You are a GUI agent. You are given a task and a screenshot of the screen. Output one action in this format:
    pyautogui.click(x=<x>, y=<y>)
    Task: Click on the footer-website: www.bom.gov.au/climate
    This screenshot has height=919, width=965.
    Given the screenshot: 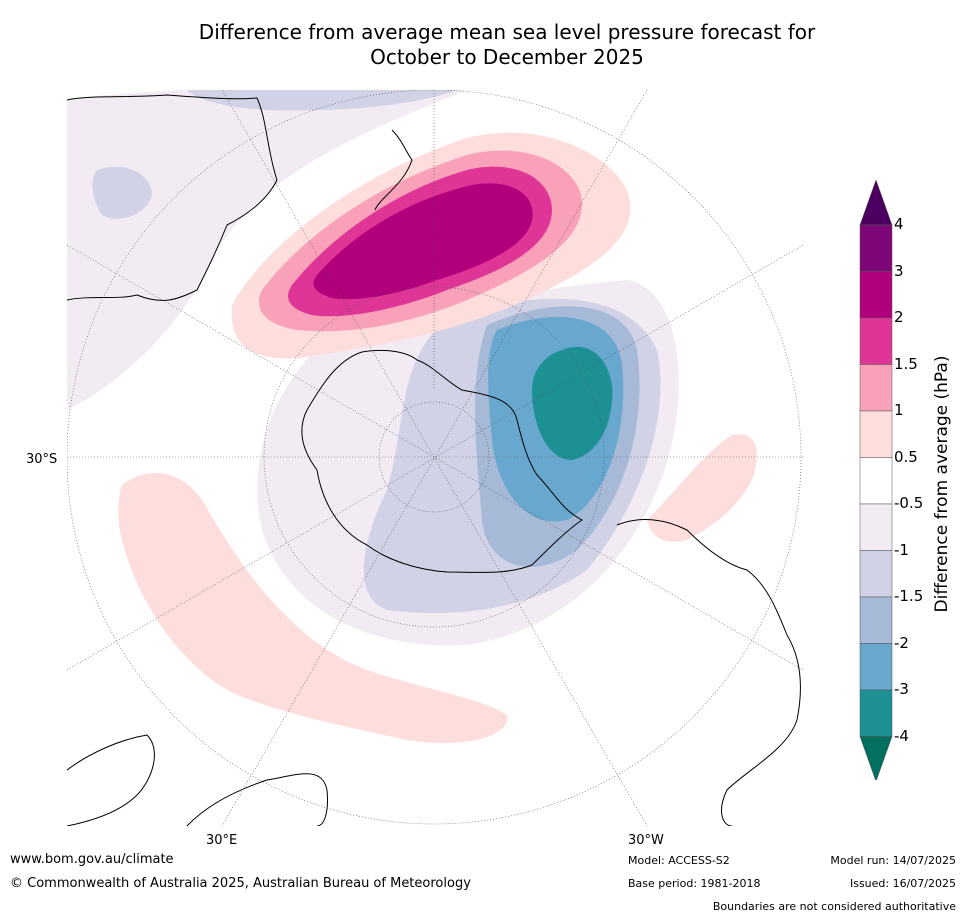 What is the action you would take?
    pyautogui.click(x=92, y=859)
    